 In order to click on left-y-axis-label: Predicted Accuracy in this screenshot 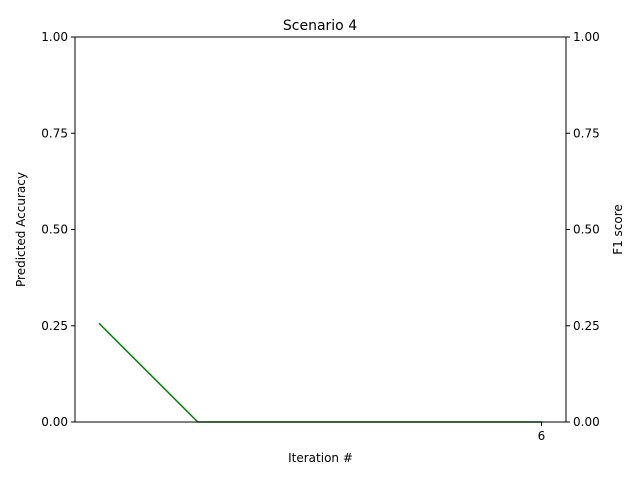, I will do `click(21, 229)`.